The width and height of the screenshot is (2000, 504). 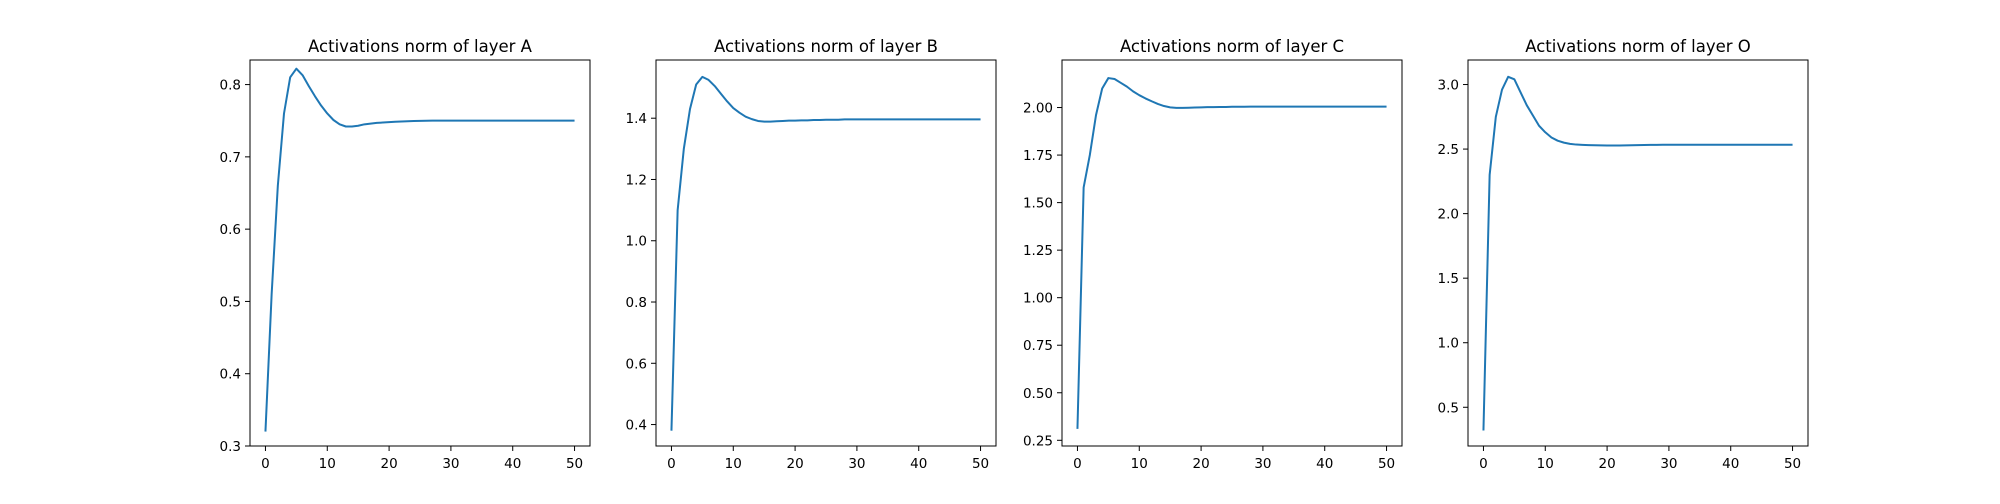 I want to click on y-tick-label: 2.5, so click(x=1448, y=150).